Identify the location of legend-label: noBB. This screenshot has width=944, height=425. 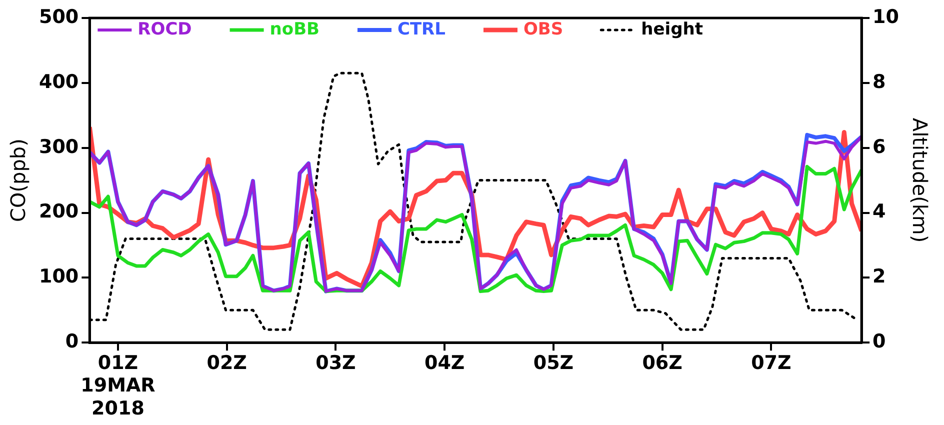
(295, 29).